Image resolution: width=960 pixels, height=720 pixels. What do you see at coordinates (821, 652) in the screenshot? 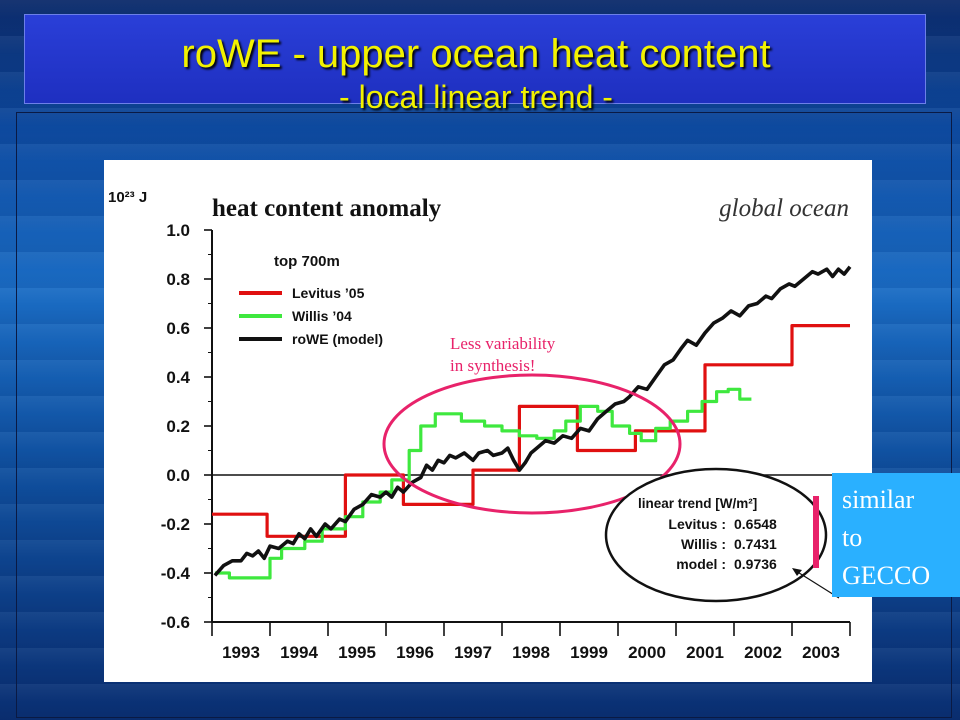
I see `x-tick-label: 2003` at bounding box center [821, 652].